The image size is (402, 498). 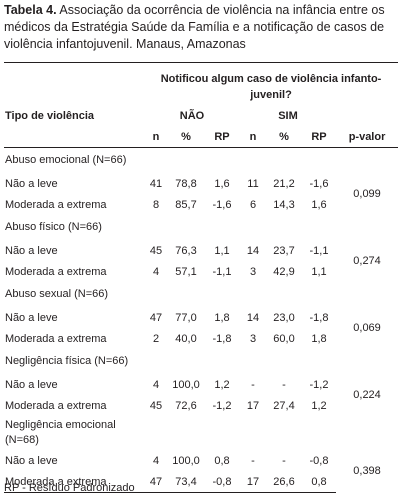 I want to click on table-row: Não a leve 47 77,0 1,8 14 23,0 -1,8 0,069, so click(x=201, y=321).